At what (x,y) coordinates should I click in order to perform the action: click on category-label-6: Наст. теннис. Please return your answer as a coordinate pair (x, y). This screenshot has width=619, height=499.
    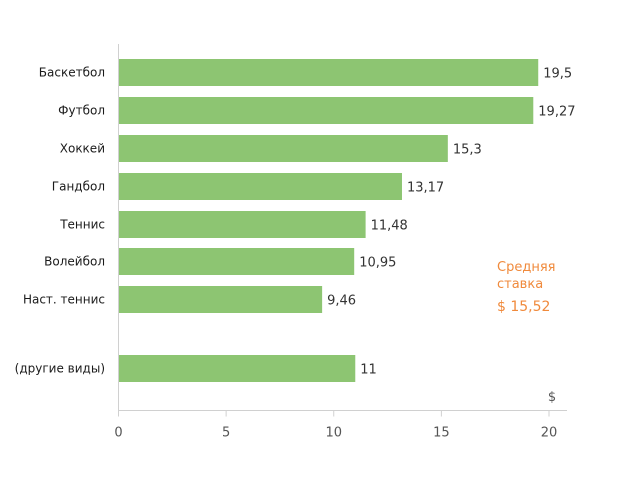
    Looking at the image, I should click on (64, 300).